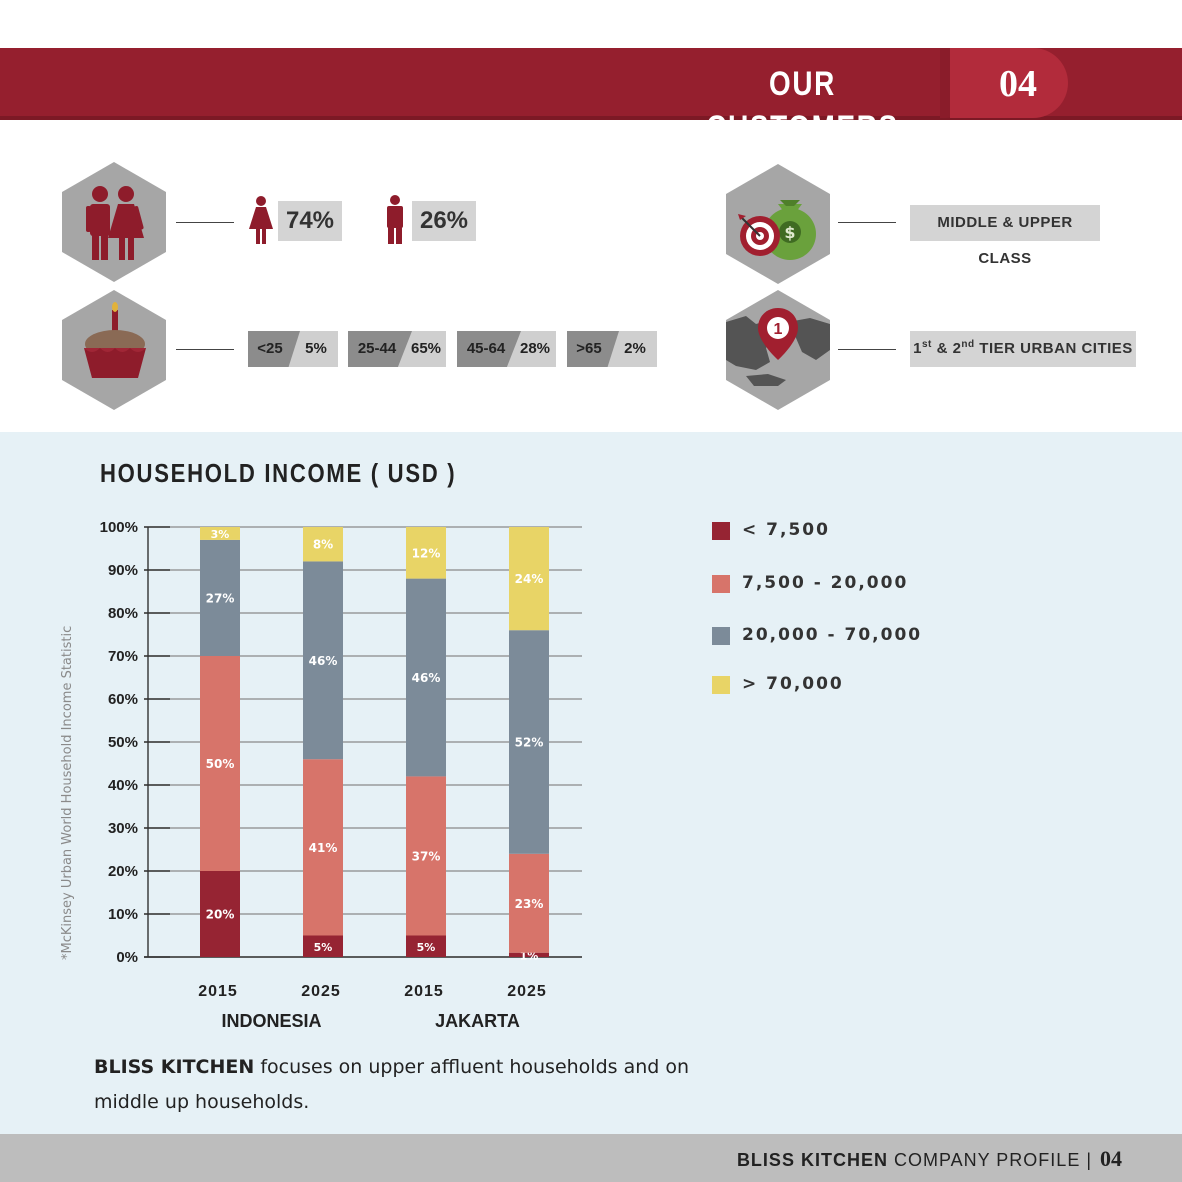  Describe the element at coordinates (917, 348) in the screenshot. I see `cities-tier-1: 1` at that location.